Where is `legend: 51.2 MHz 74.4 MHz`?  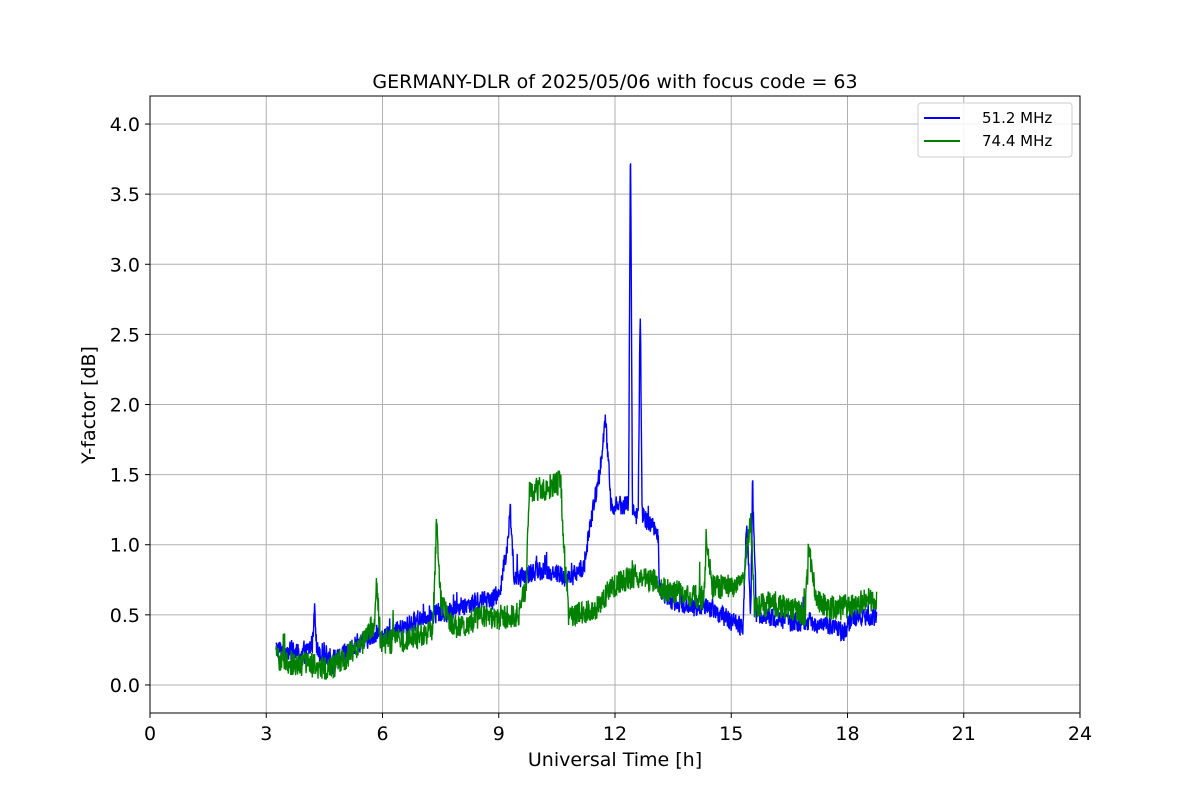
legend: 51.2 MHz 74.4 MHz is located at coordinates (995, 130).